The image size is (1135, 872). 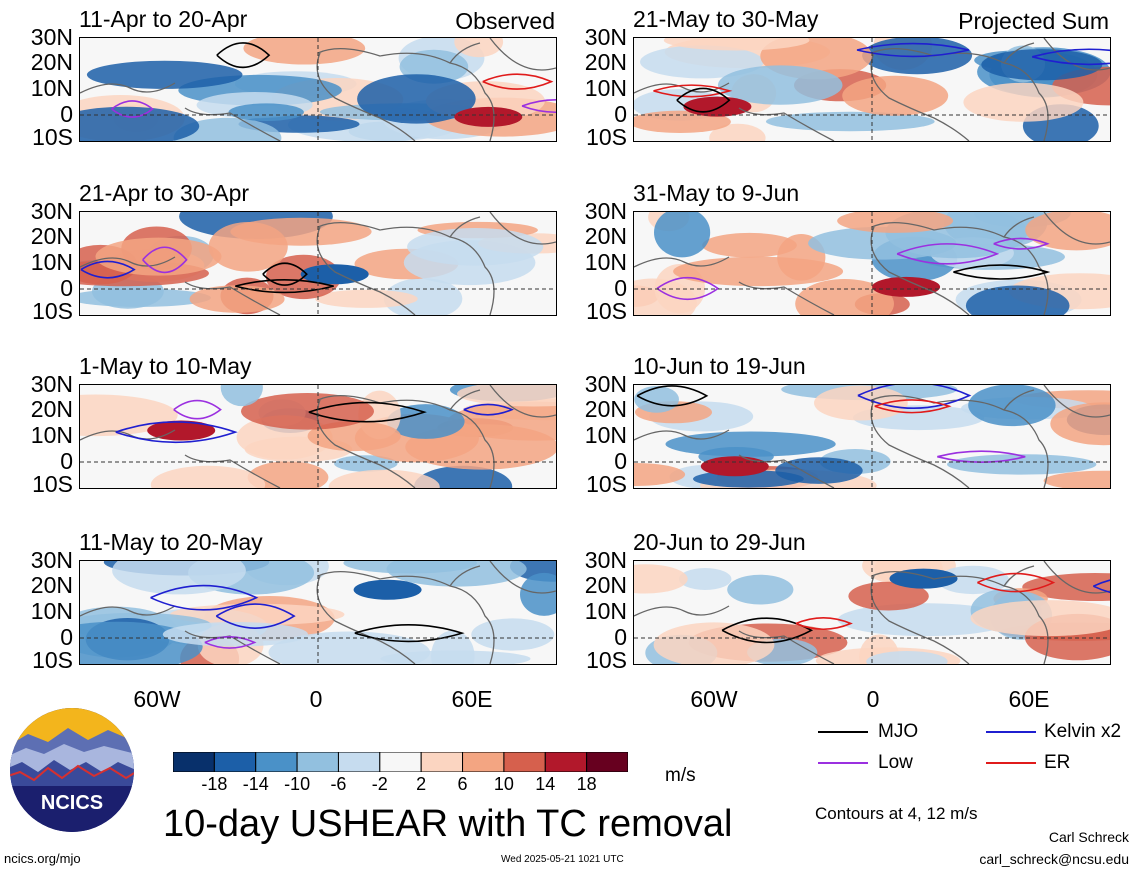 I want to click on colorbar-tick-label: -14, so click(x=255, y=784).